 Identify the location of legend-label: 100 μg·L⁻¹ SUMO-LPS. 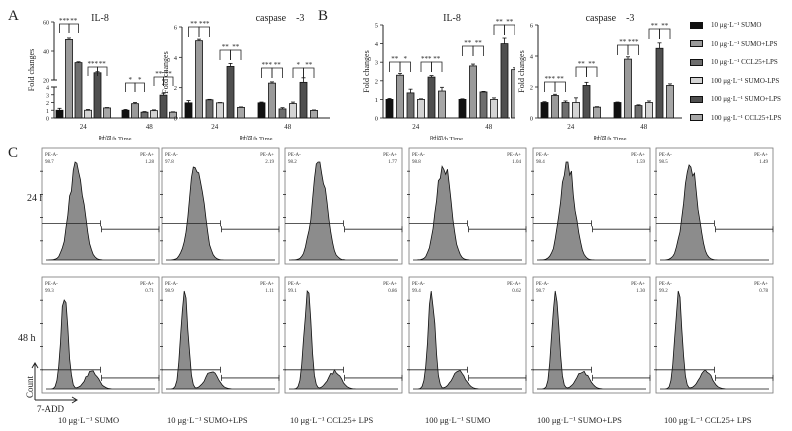
(745, 80).